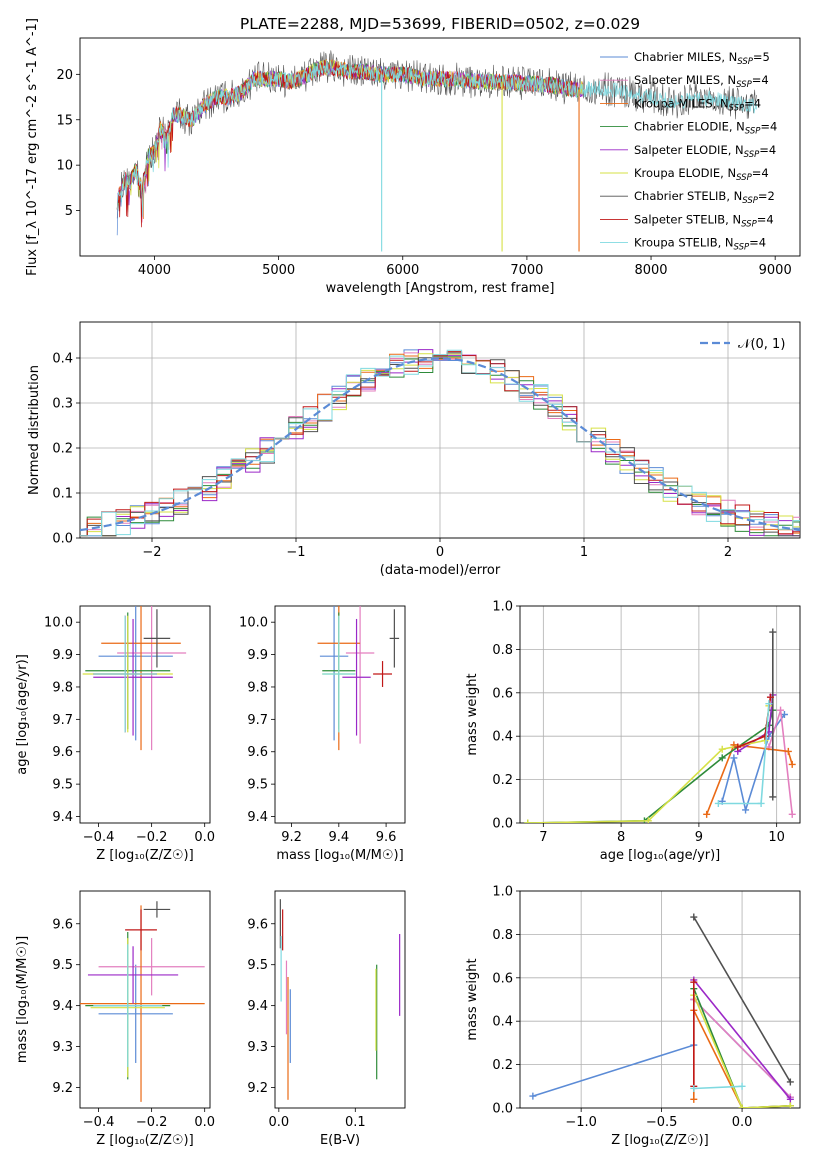 The image size is (819, 1170). I want to click on x-tick-label: 9.6, so click(386, 837).